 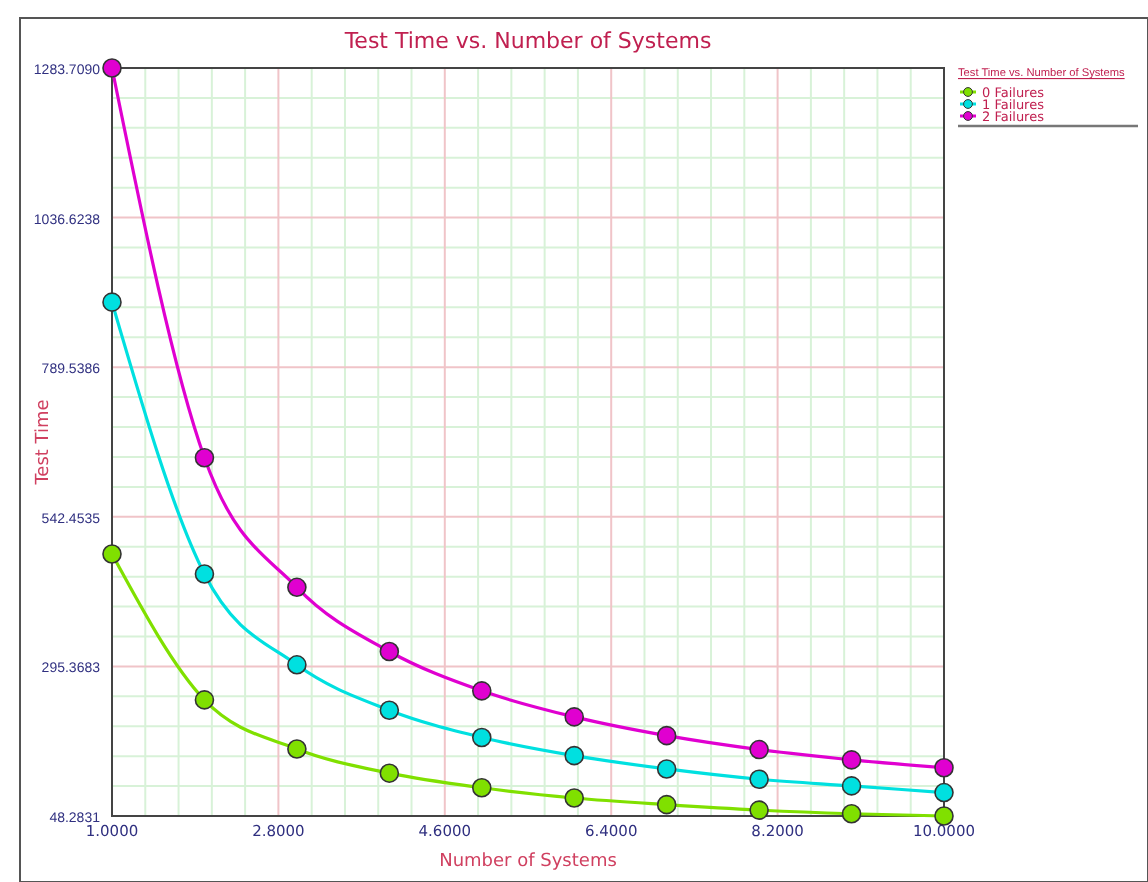 What do you see at coordinates (44, 442) in the screenshot?
I see `y-axis-title: Test Time` at bounding box center [44, 442].